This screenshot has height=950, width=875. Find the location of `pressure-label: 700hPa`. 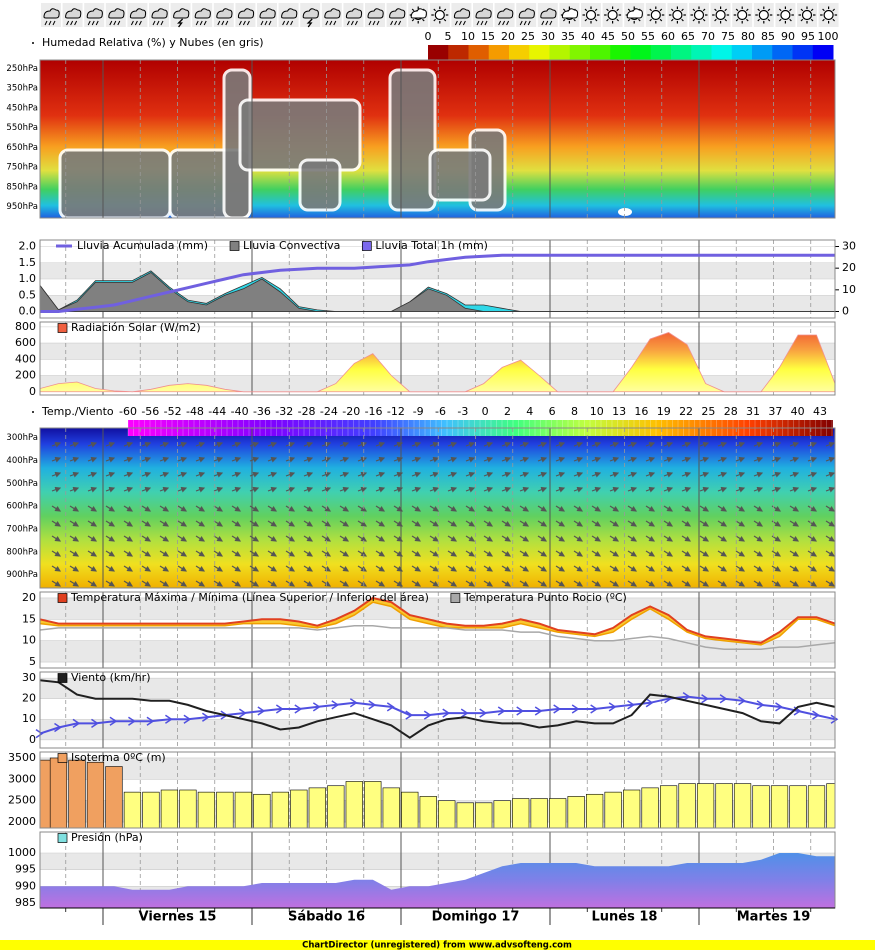

pressure-label: 700hPa is located at coordinates (22, 530).